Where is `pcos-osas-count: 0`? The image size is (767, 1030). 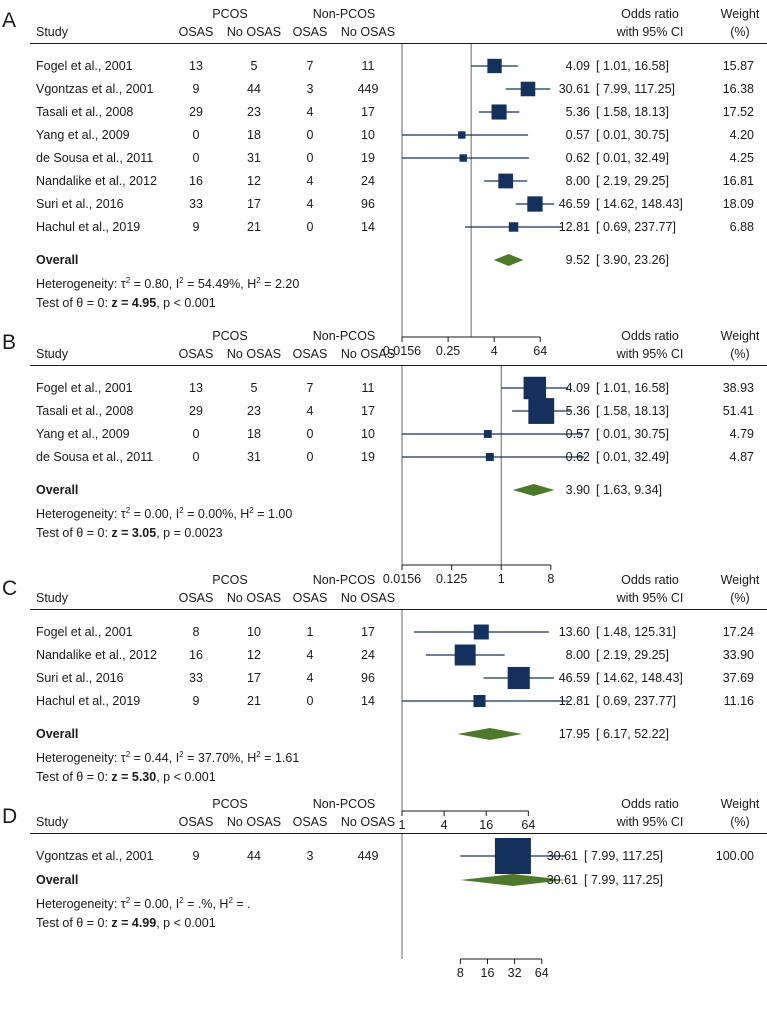 pcos-osas-count: 0 is located at coordinates (196, 158).